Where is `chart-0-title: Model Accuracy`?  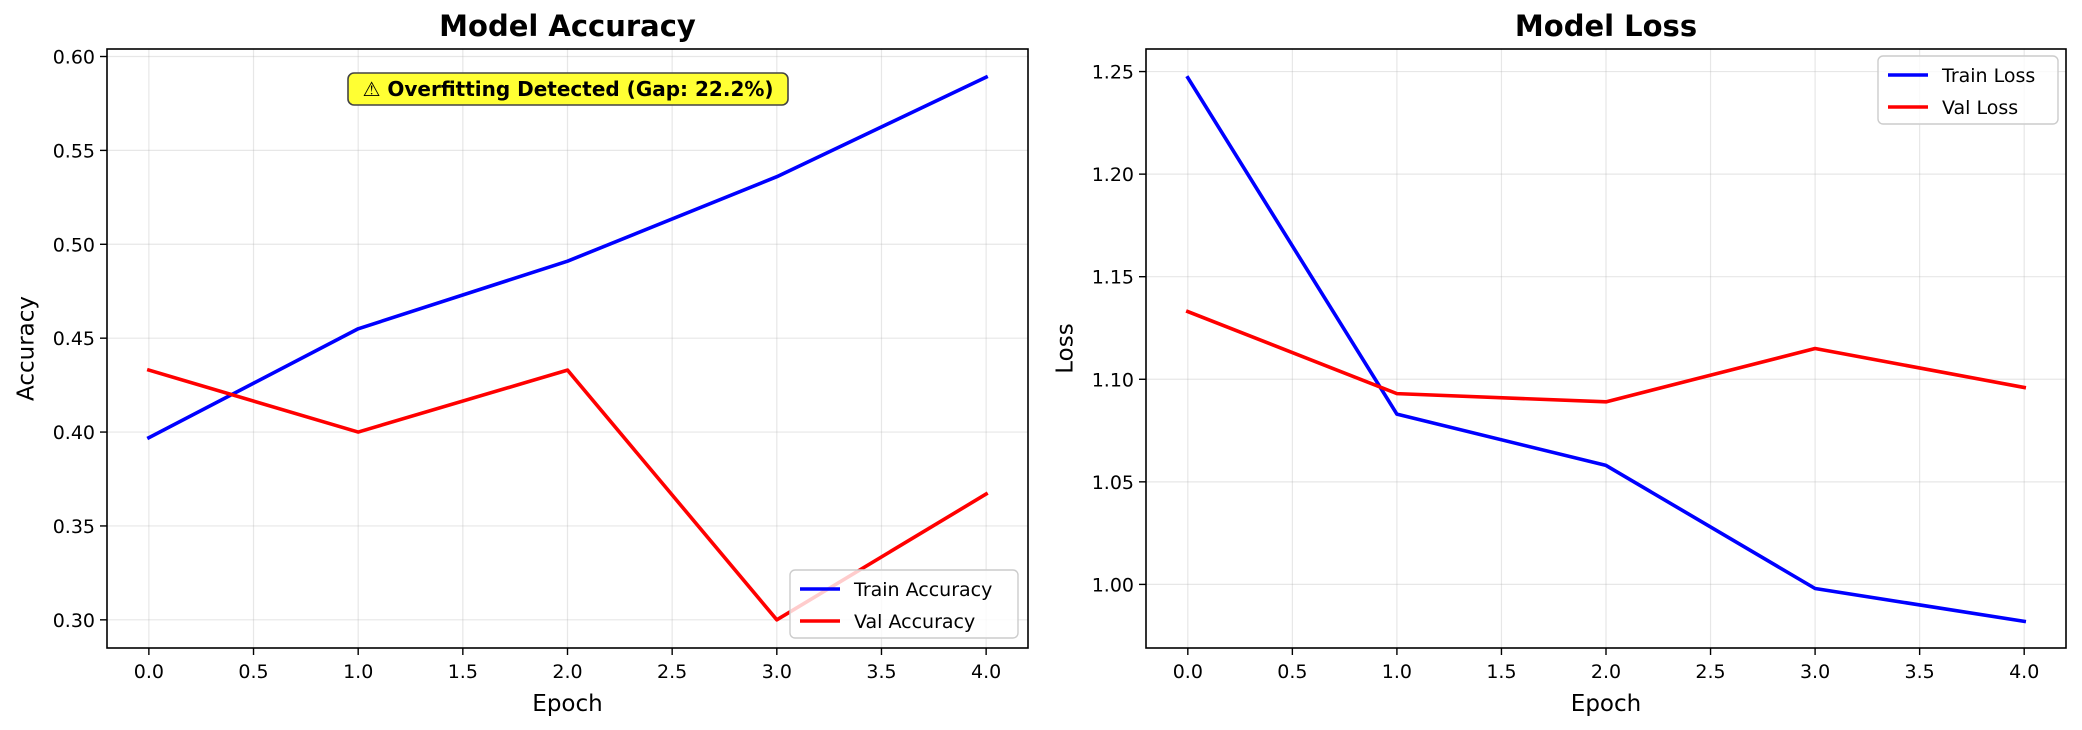 chart-0-title: Model Accuracy is located at coordinates (567, 26).